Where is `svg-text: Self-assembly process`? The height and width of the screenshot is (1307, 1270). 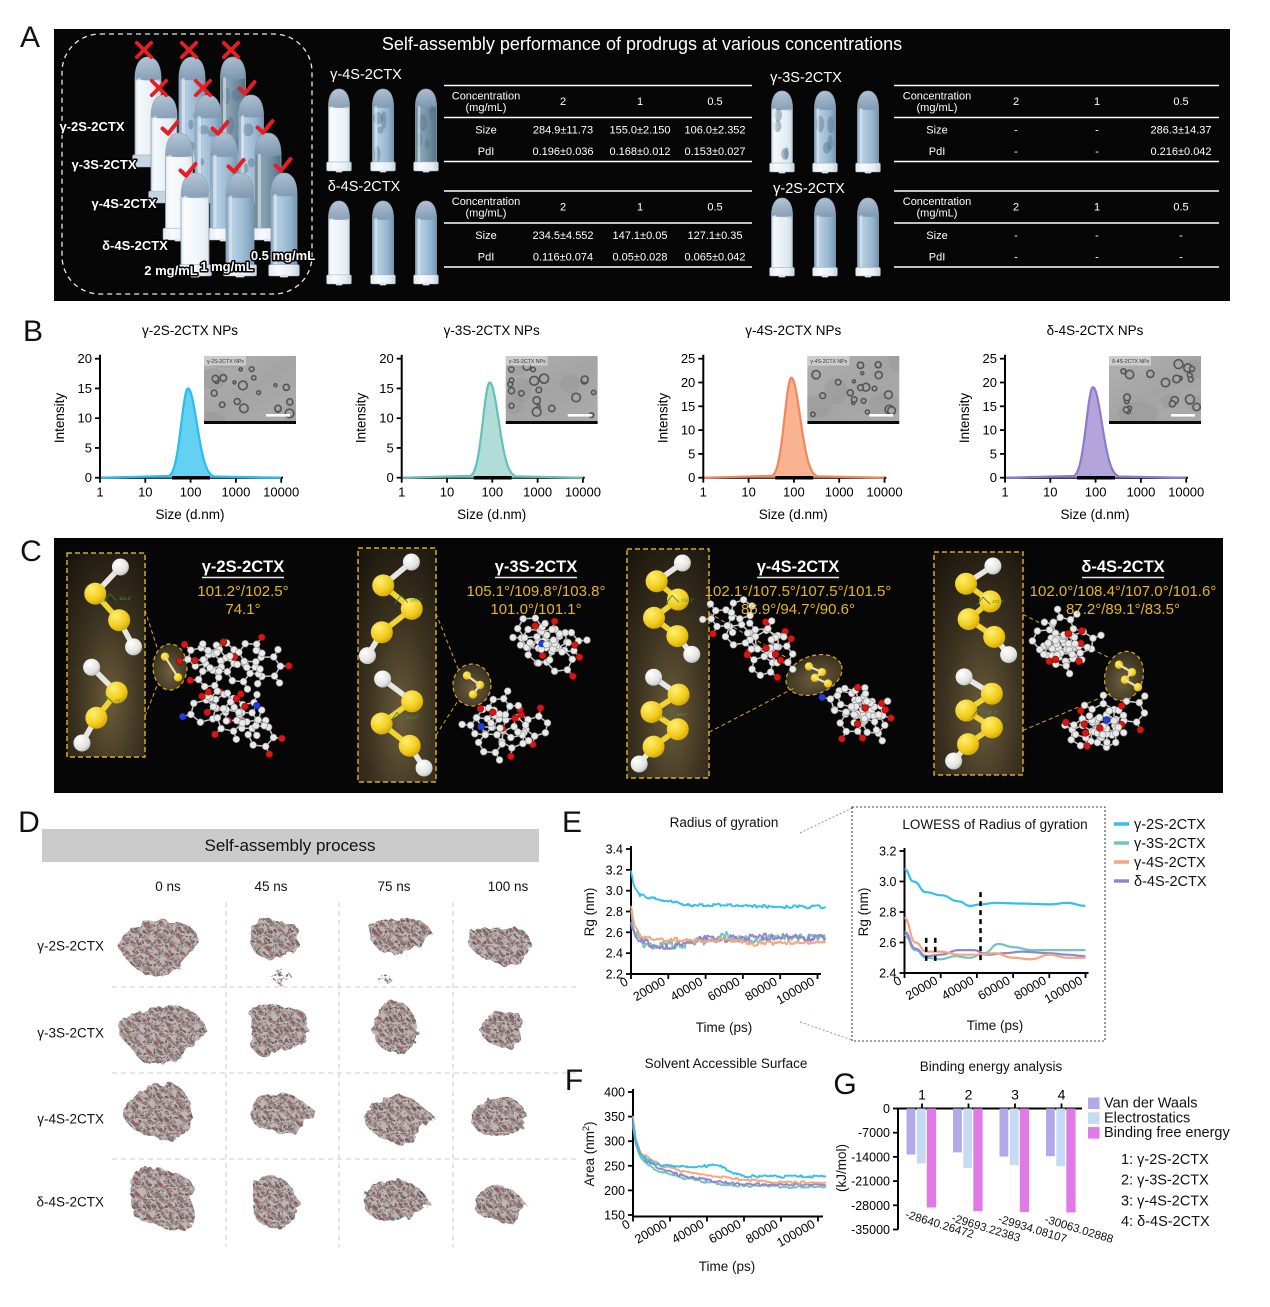 svg-text: Self-assembly process is located at coordinates (289, 845).